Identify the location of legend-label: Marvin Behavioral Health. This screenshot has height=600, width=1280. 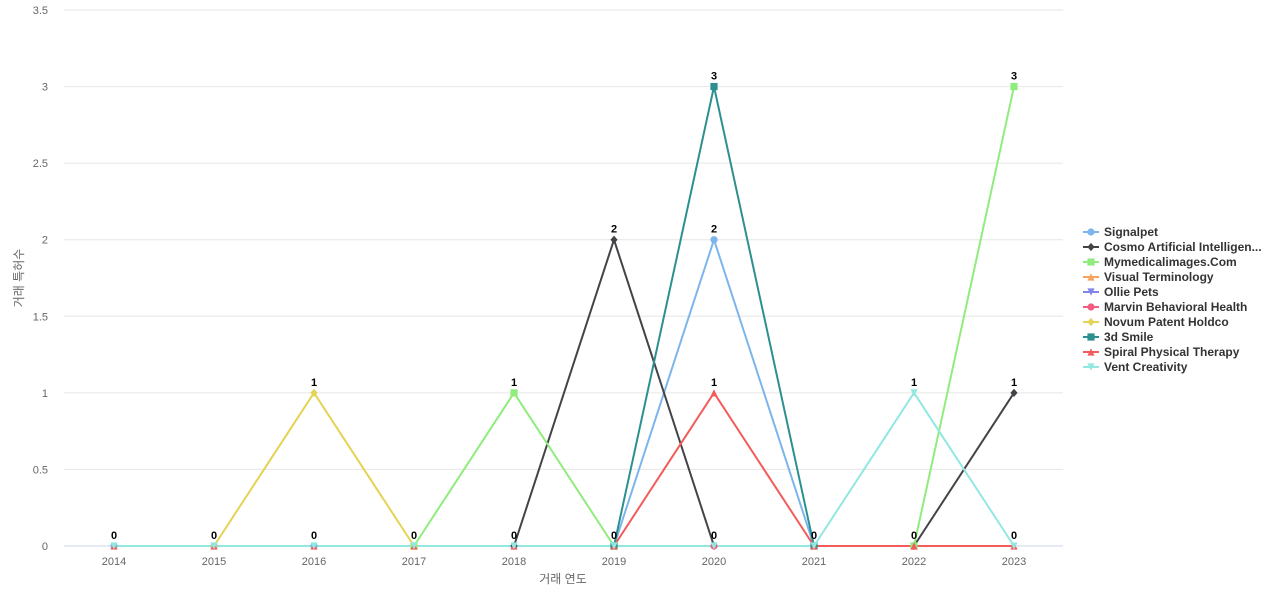
(1176, 306).